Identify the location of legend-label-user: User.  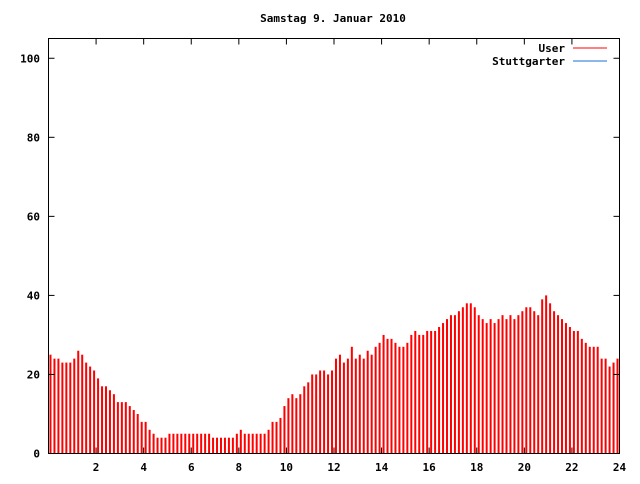
(552, 48).